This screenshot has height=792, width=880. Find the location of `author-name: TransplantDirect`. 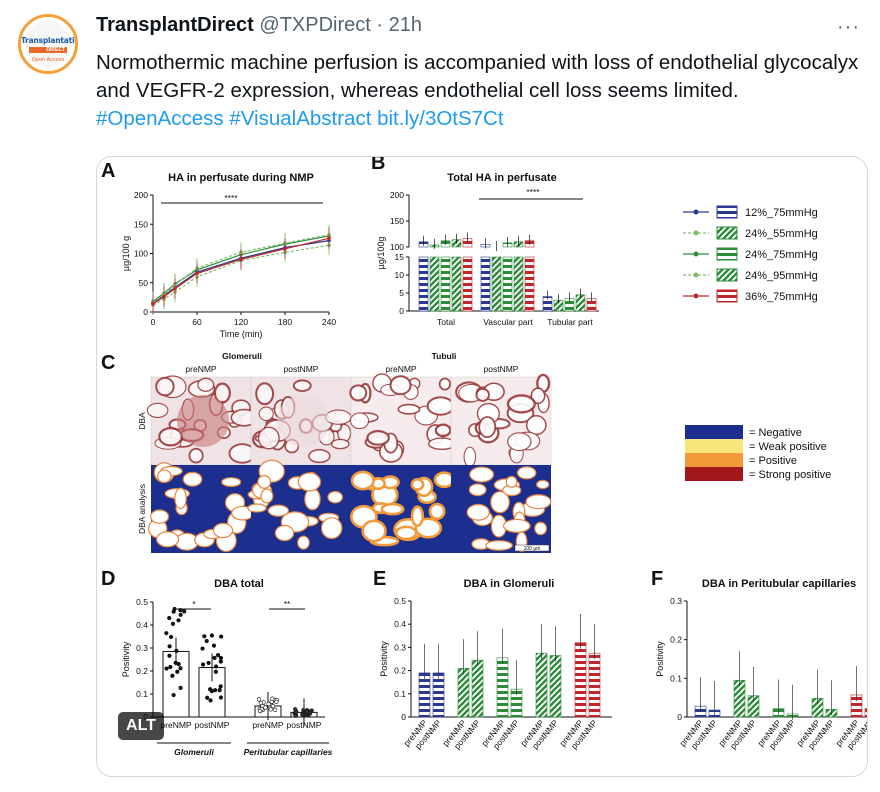

author-name: TransplantDirect is located at coordinates (175, 25).